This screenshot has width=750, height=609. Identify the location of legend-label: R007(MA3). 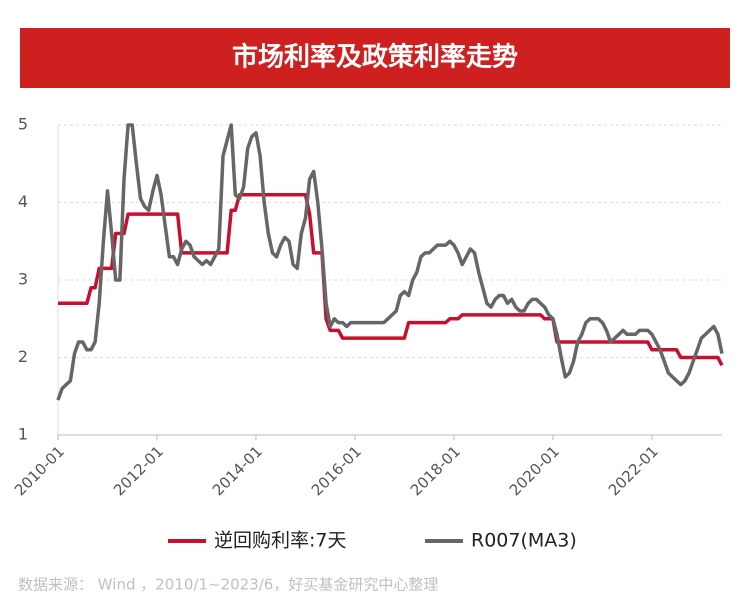
(524, 541).